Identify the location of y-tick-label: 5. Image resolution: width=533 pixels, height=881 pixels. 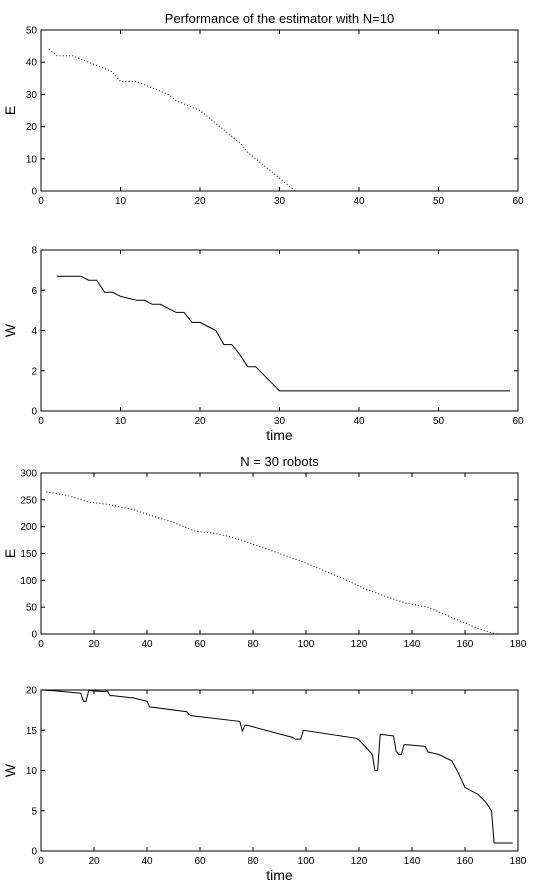
(34, 811).